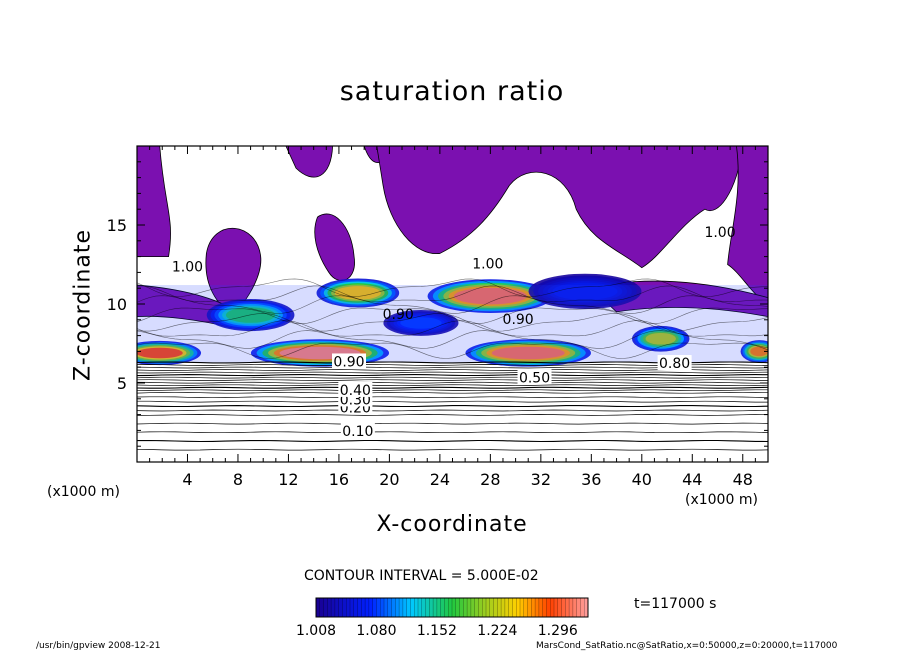  I want to click on contour-label-5: 0.80, so click(674, 364).